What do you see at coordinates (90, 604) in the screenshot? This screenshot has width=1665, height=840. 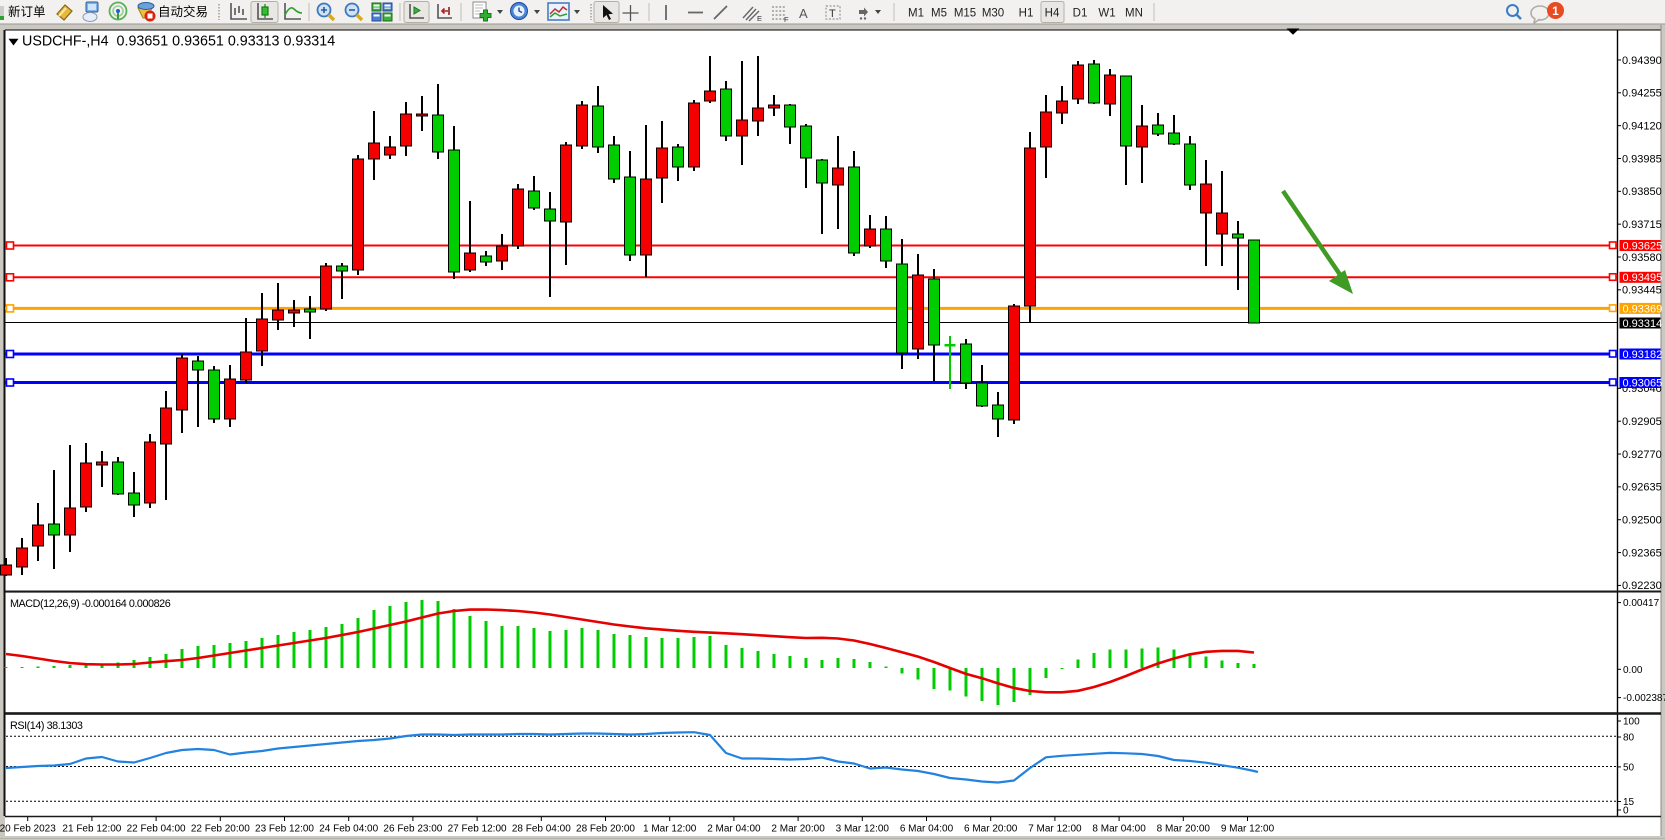 I see `svg-text:MACD(12,26,9) -0.000164 0.0008: MACD(12,26,9) -0.000164 0.000826` at bounding box center [90, 604].